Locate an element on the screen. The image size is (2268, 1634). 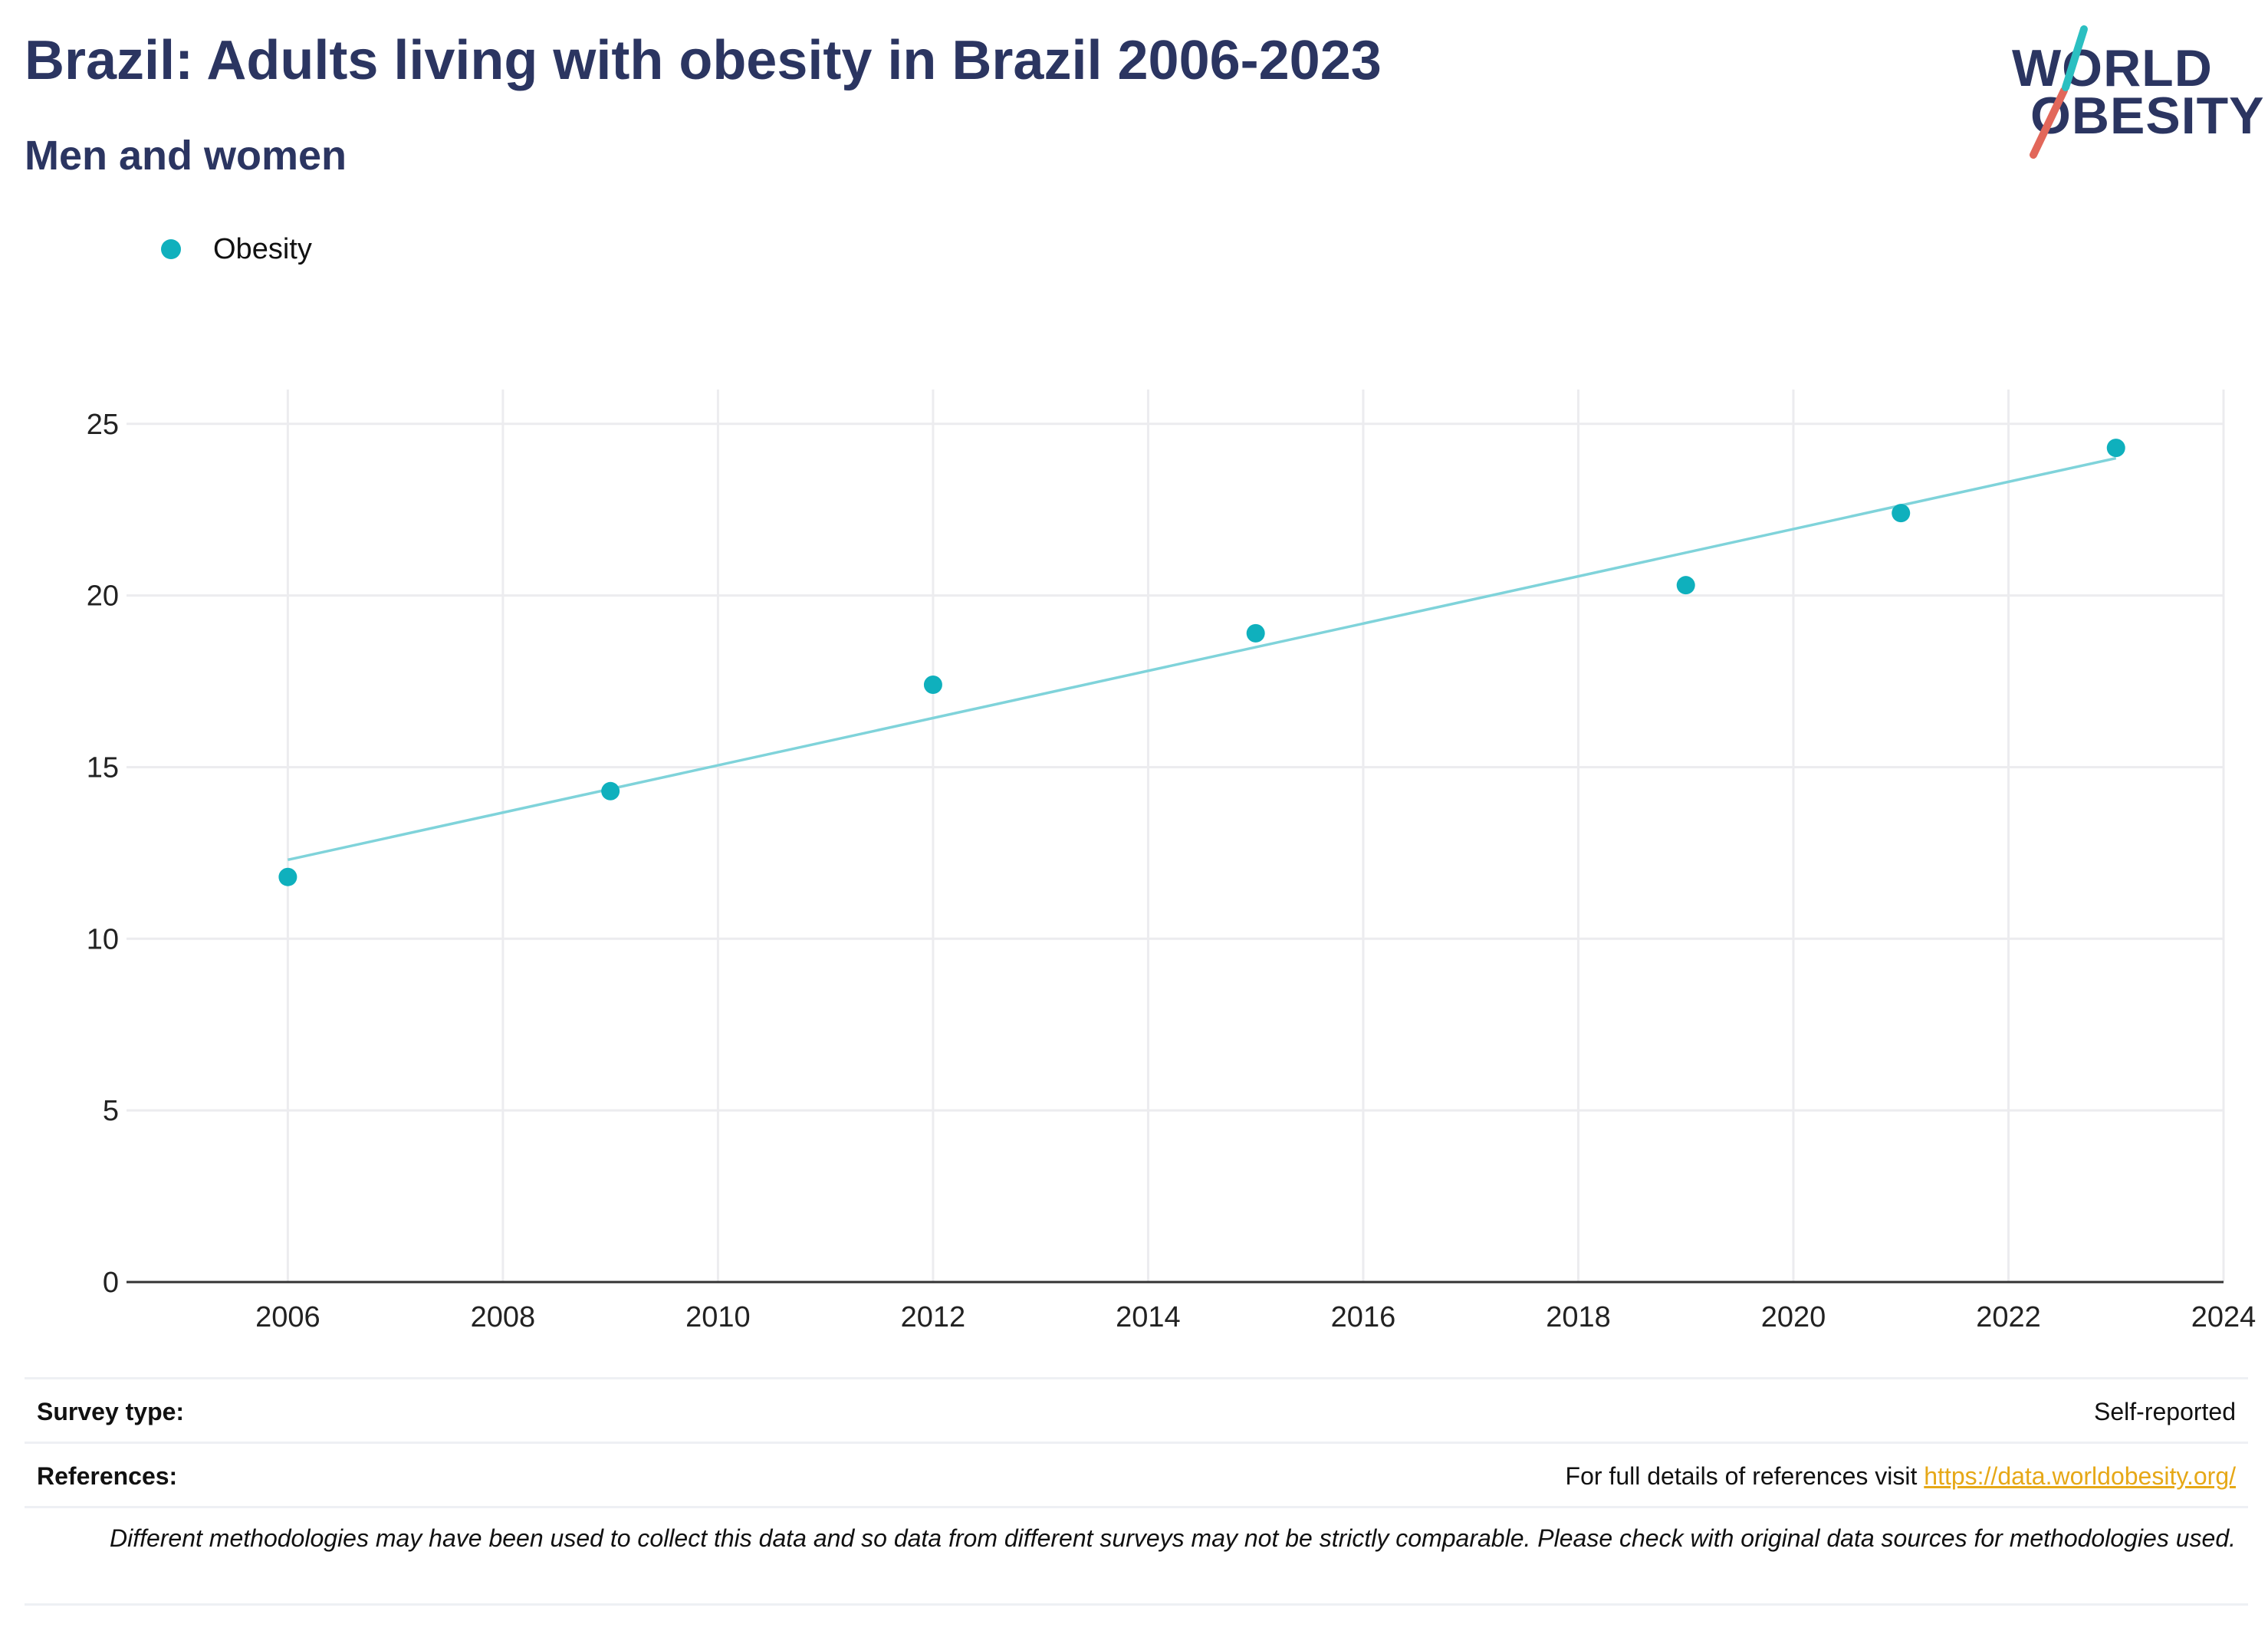
x-tick-label: 2018 is located at coordinates (1578, 1317).